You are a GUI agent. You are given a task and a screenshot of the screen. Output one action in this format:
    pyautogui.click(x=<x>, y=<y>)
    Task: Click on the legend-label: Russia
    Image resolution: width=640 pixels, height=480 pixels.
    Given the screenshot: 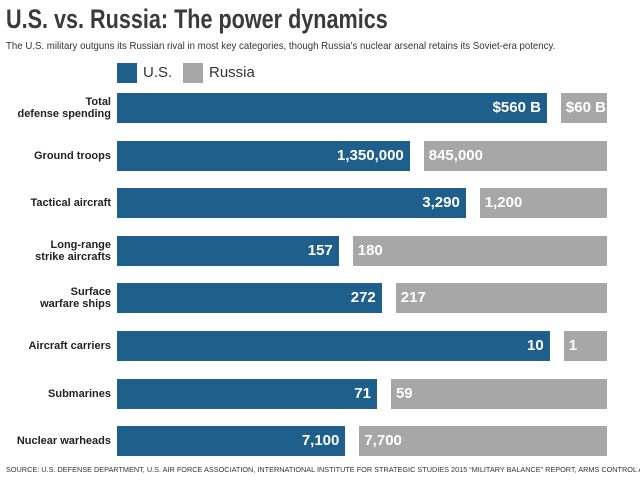 What is the action you would take?
    pyautogui.click(x=232, y=72)
    